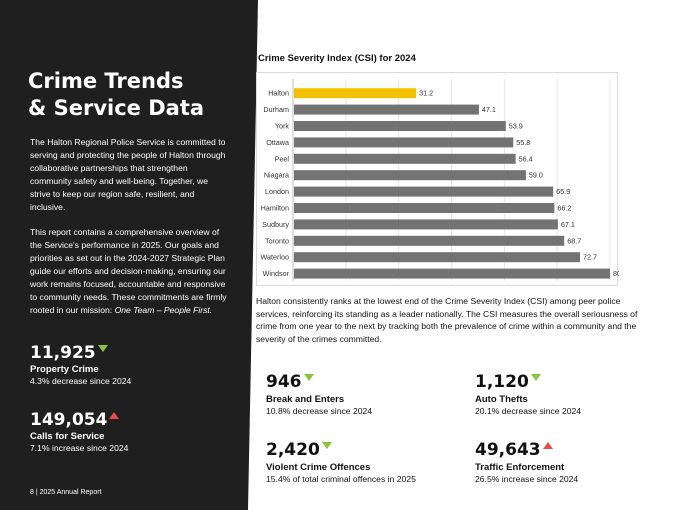  I want to click on stat-label: Violent Crime Offences, so click(318, 467).